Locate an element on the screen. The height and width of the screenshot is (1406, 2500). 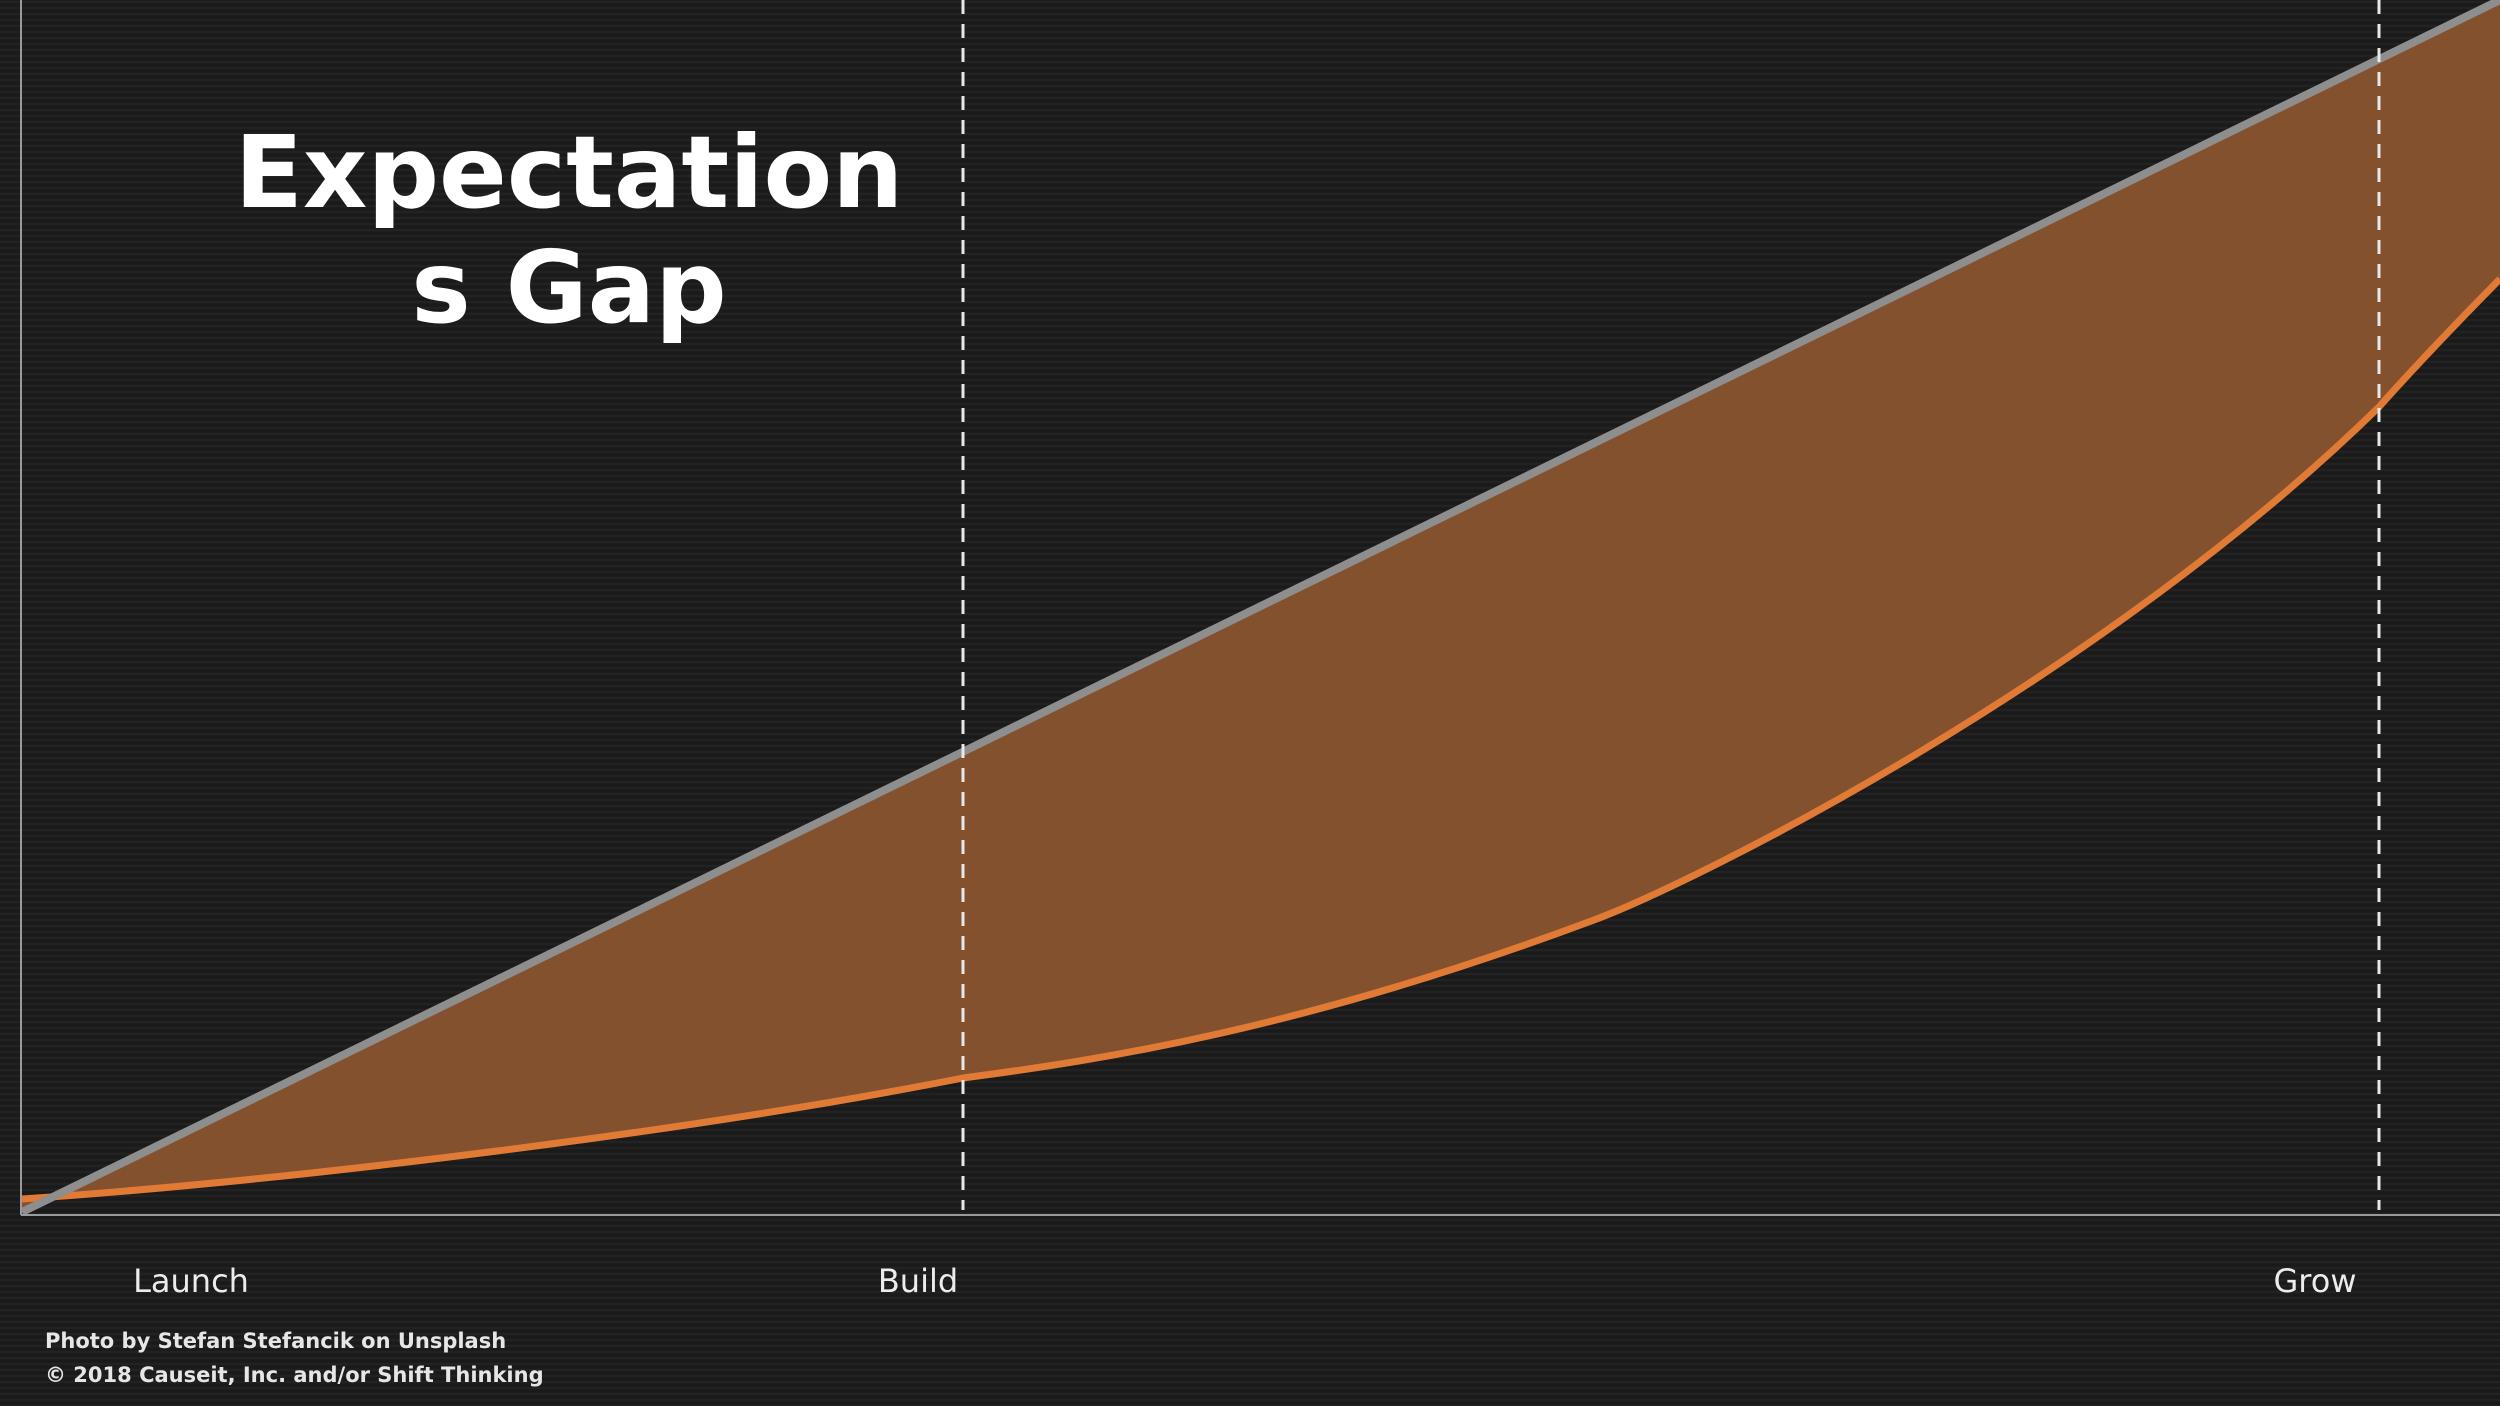
phase-label: Launch is located at coordinates (191, 1281).